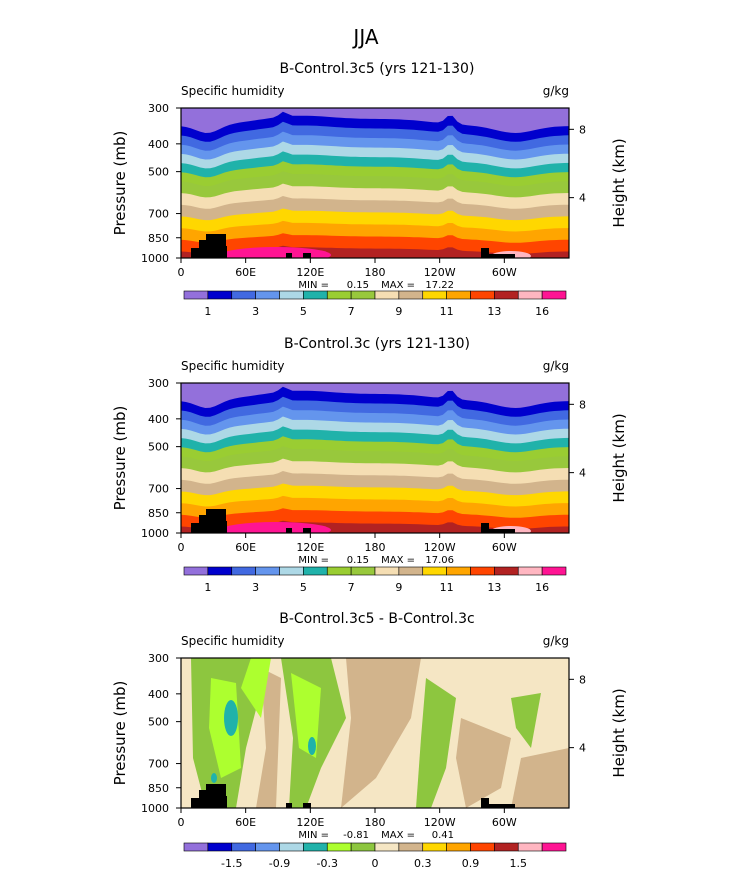  I want to click on y-tick-label: 700, so click(158, 764).